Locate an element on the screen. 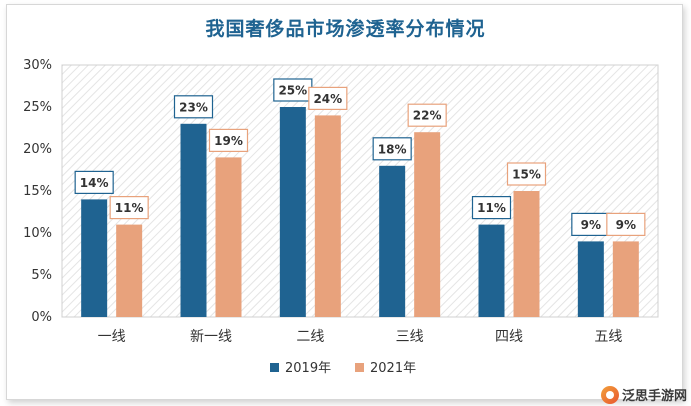  data-label: 19% is located at coordinates (228, 141).